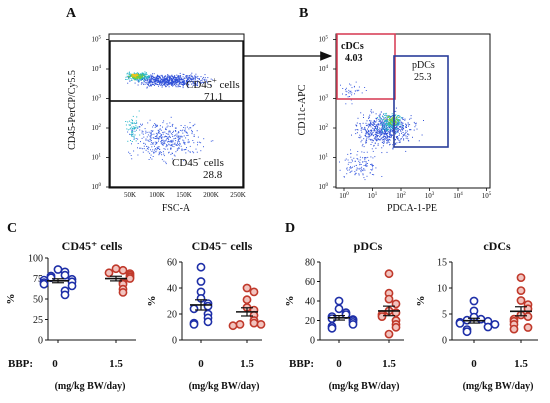  Describe the element at coordinates (481, 319) in the screenshot. I see `data-point` at that location.